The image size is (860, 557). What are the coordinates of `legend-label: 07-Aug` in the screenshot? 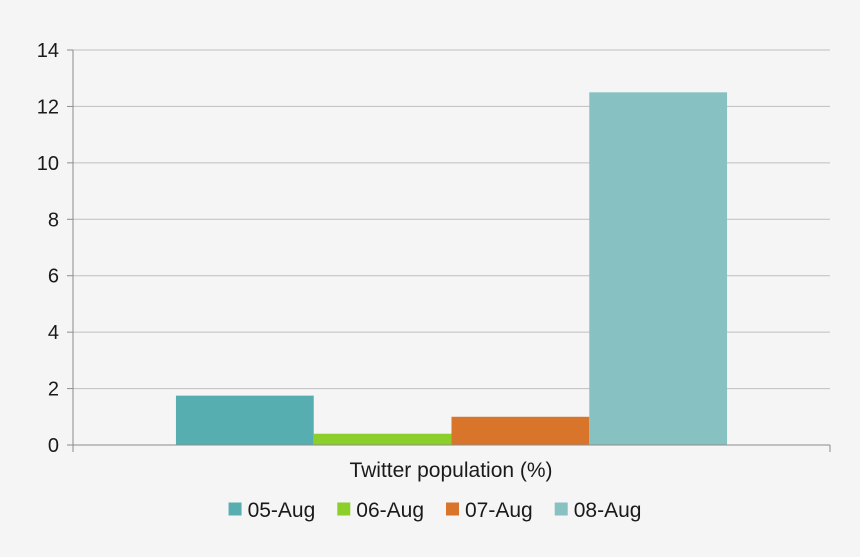 It's located at (499, 510).